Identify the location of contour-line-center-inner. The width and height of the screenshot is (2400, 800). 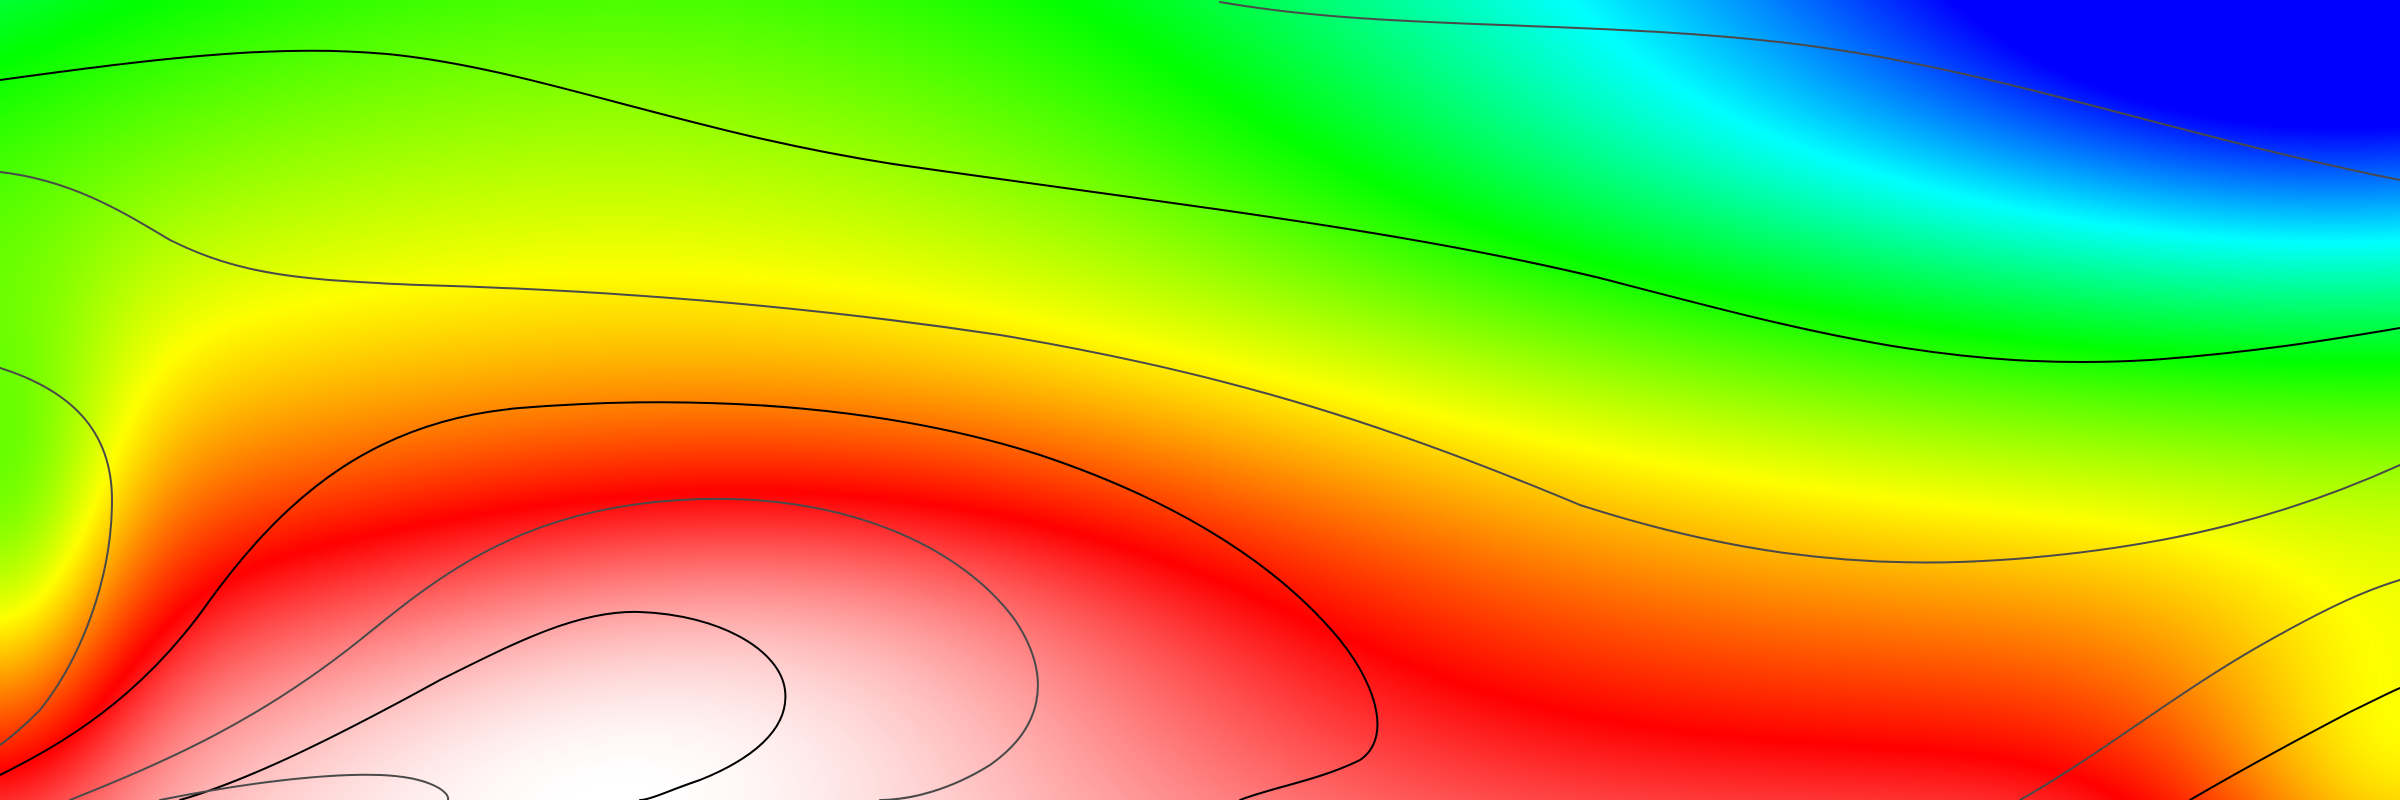
(483, 705).